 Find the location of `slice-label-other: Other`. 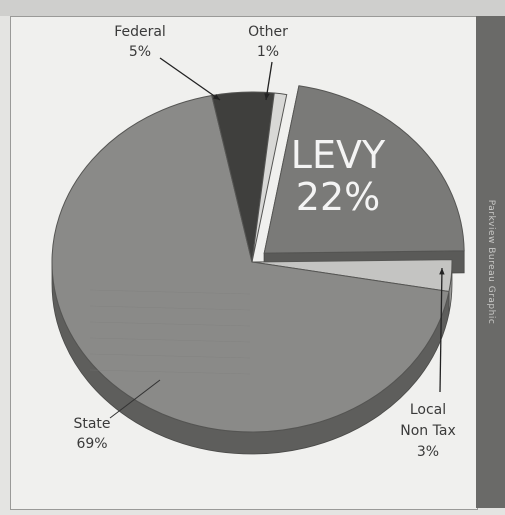

slice-label-other: Other is located at coordinates (268, 32).